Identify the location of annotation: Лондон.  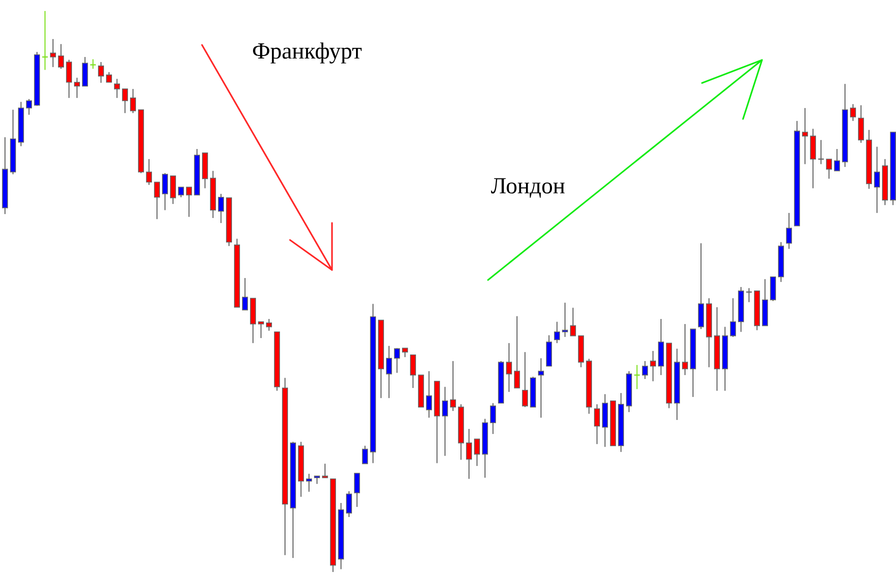
(528, 188).